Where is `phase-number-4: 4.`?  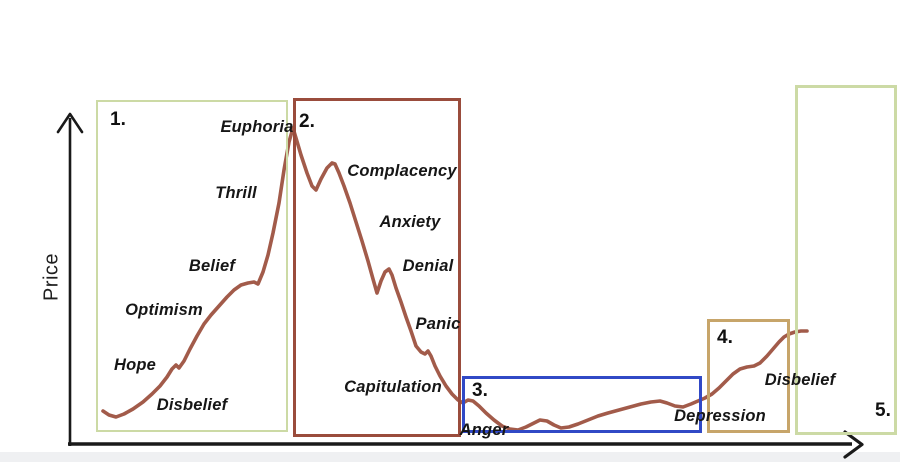 phase-number-4: 4. is located at coordinates (725, 337).